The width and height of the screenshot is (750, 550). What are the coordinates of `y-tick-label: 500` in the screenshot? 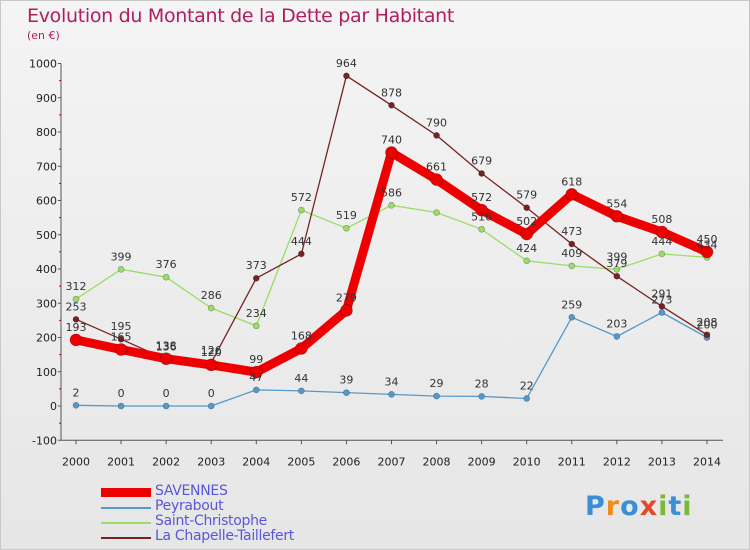 It's located at (46, 235).